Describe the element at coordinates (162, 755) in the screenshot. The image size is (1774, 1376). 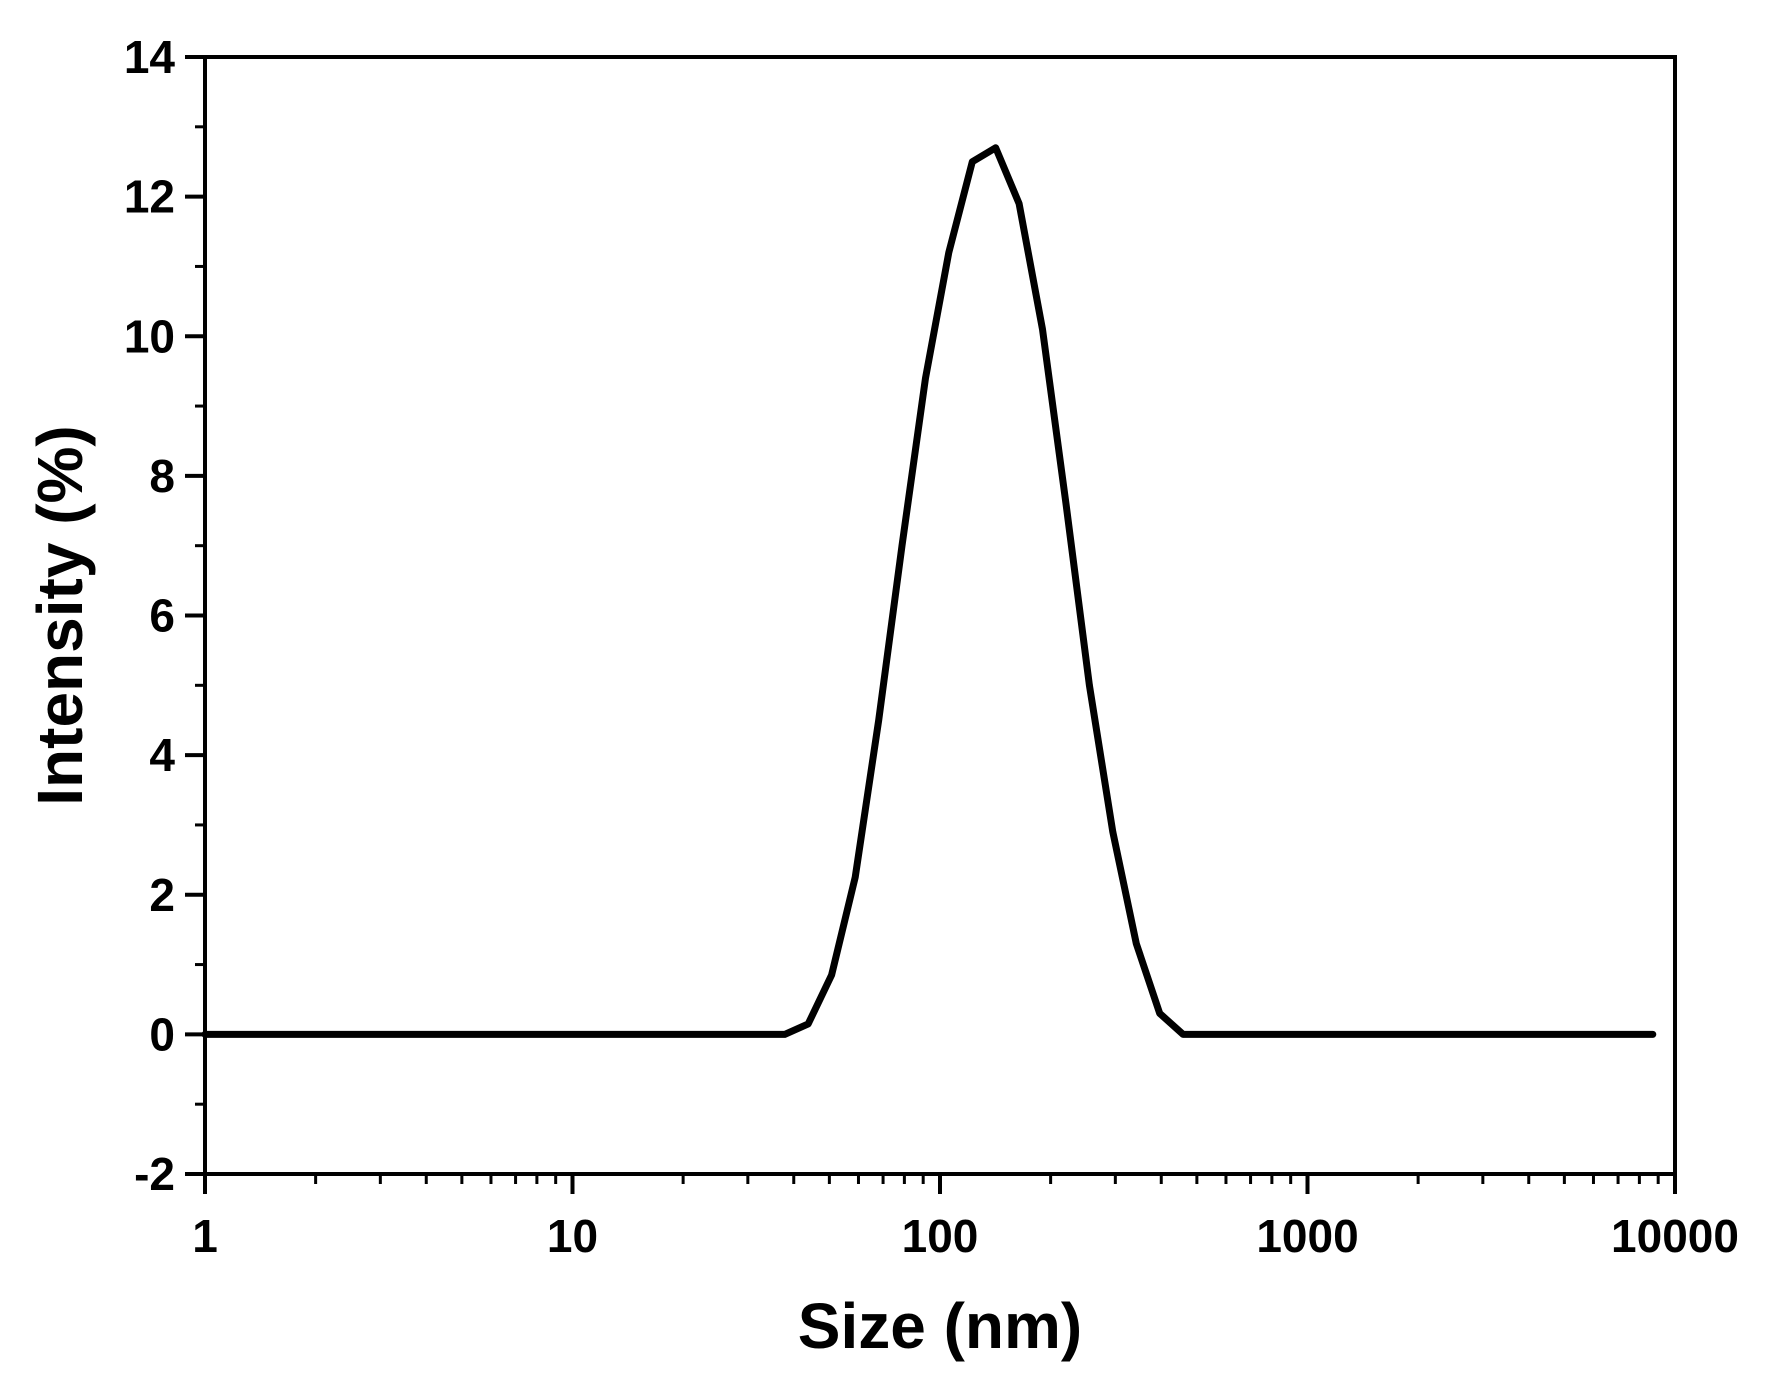
I see `y-tick-label: 4` at that location.